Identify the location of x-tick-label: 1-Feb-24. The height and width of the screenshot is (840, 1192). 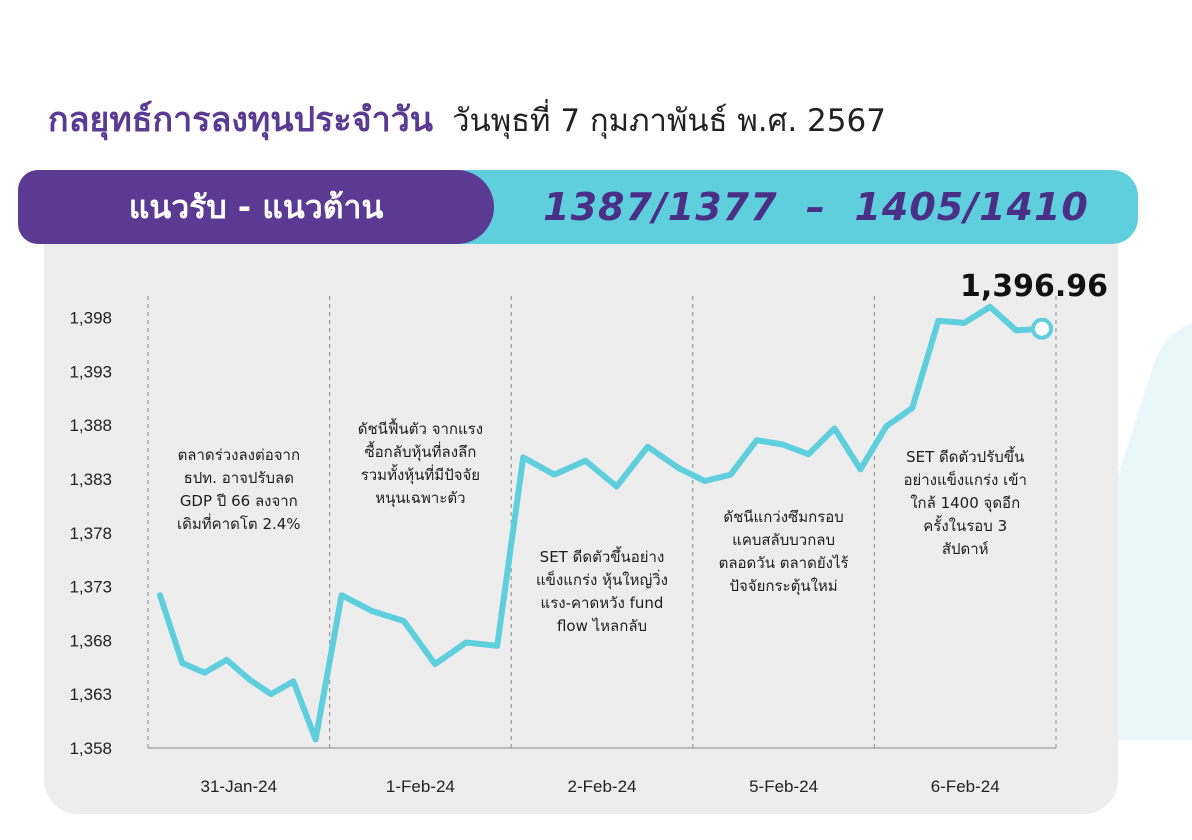
(420, 786).